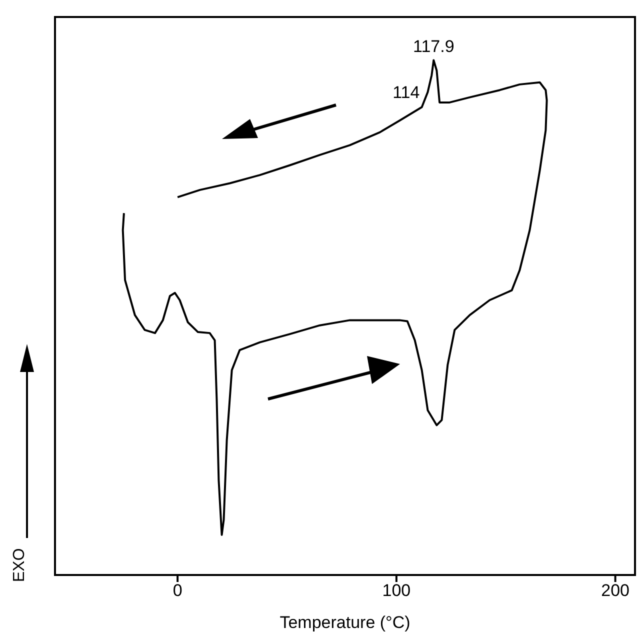 The height and width of the screenshot is (637, 637). What do you see at coordinates (19, 565) in the screenshot?
I see `y-axis-title: EXO` at bounding box center [19, 565].